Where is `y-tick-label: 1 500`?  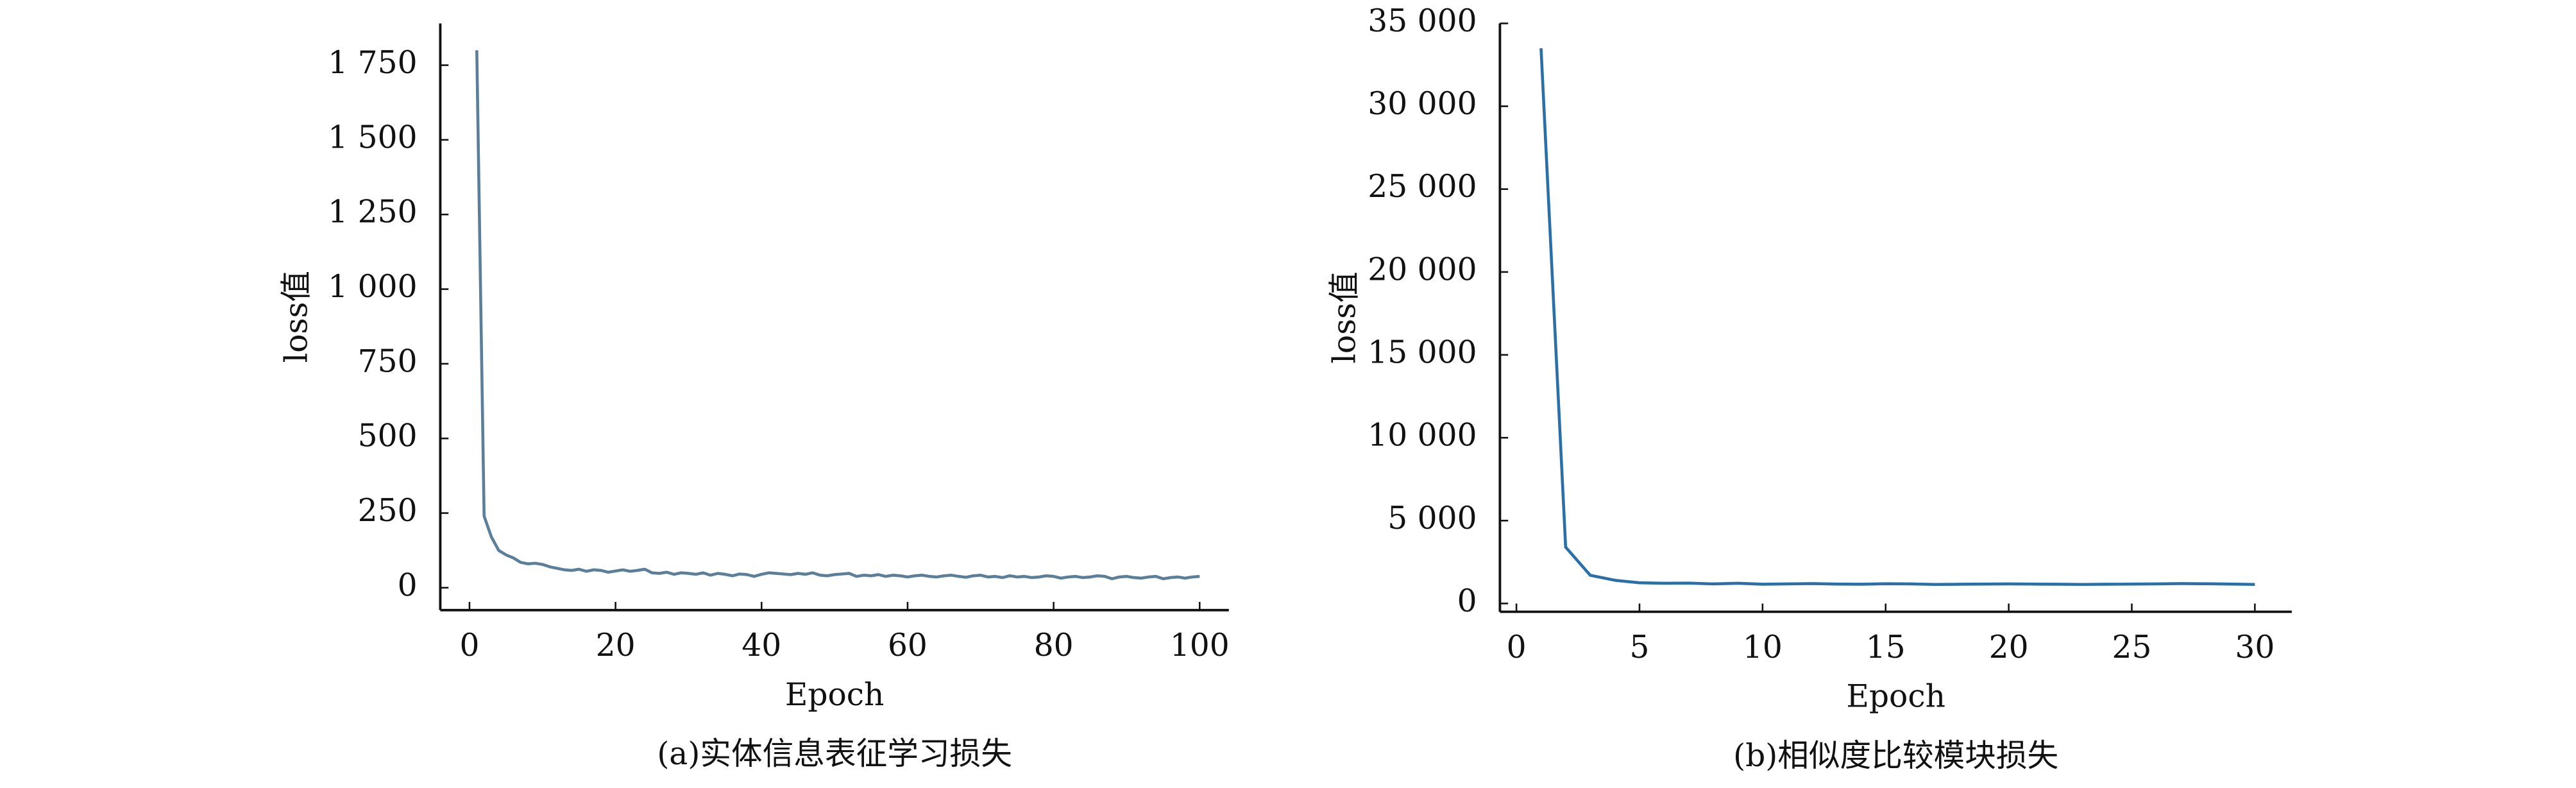 y-tick-label: 1 500 is located at coordinates (372, 137).